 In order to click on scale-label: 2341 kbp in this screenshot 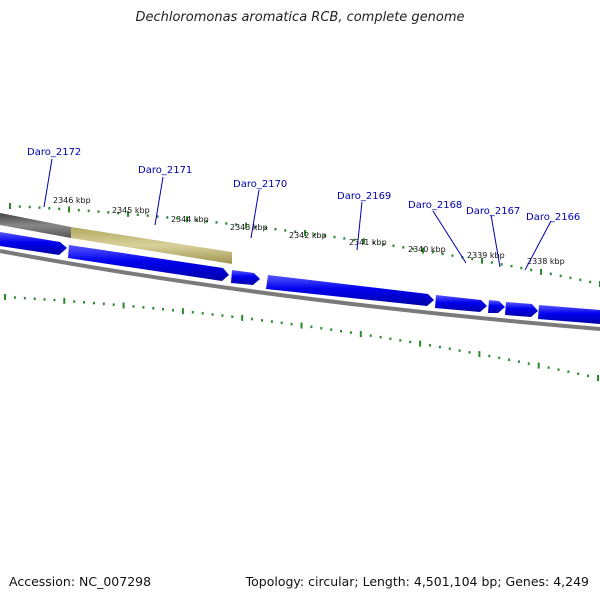, I will do `click(368, 242)`.